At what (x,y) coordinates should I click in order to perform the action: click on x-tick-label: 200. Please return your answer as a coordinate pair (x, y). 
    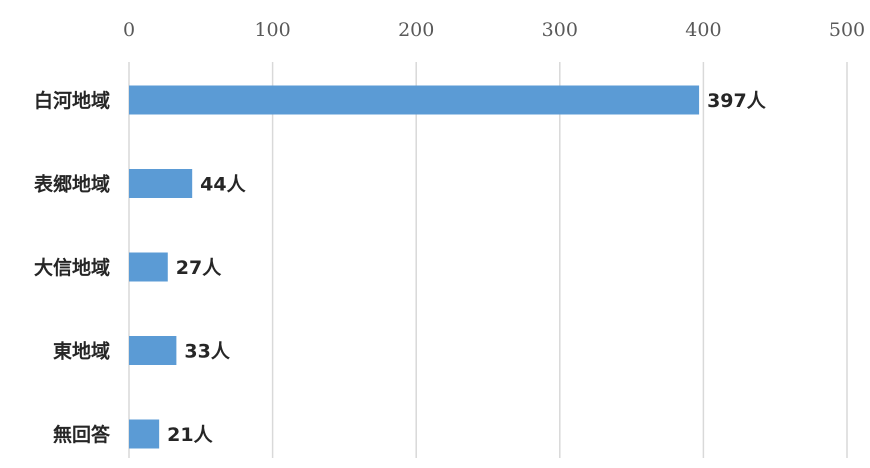
    Looking at the image, I should click on (416, 30).